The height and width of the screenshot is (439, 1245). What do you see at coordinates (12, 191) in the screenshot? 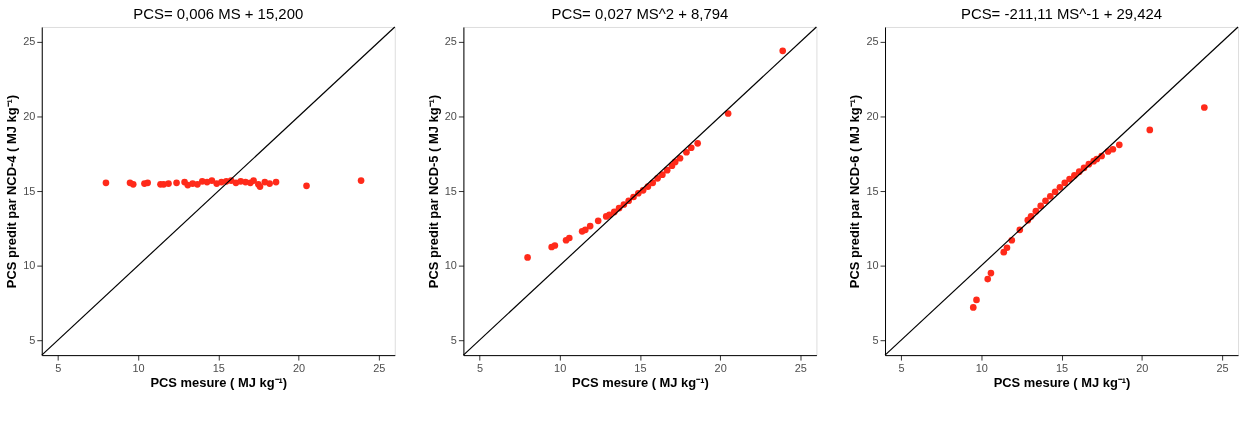
I see `y-axis-title: PCS predit par NCD-4 ( MJ kg⁻¹)` at bounding box center [12, 191].